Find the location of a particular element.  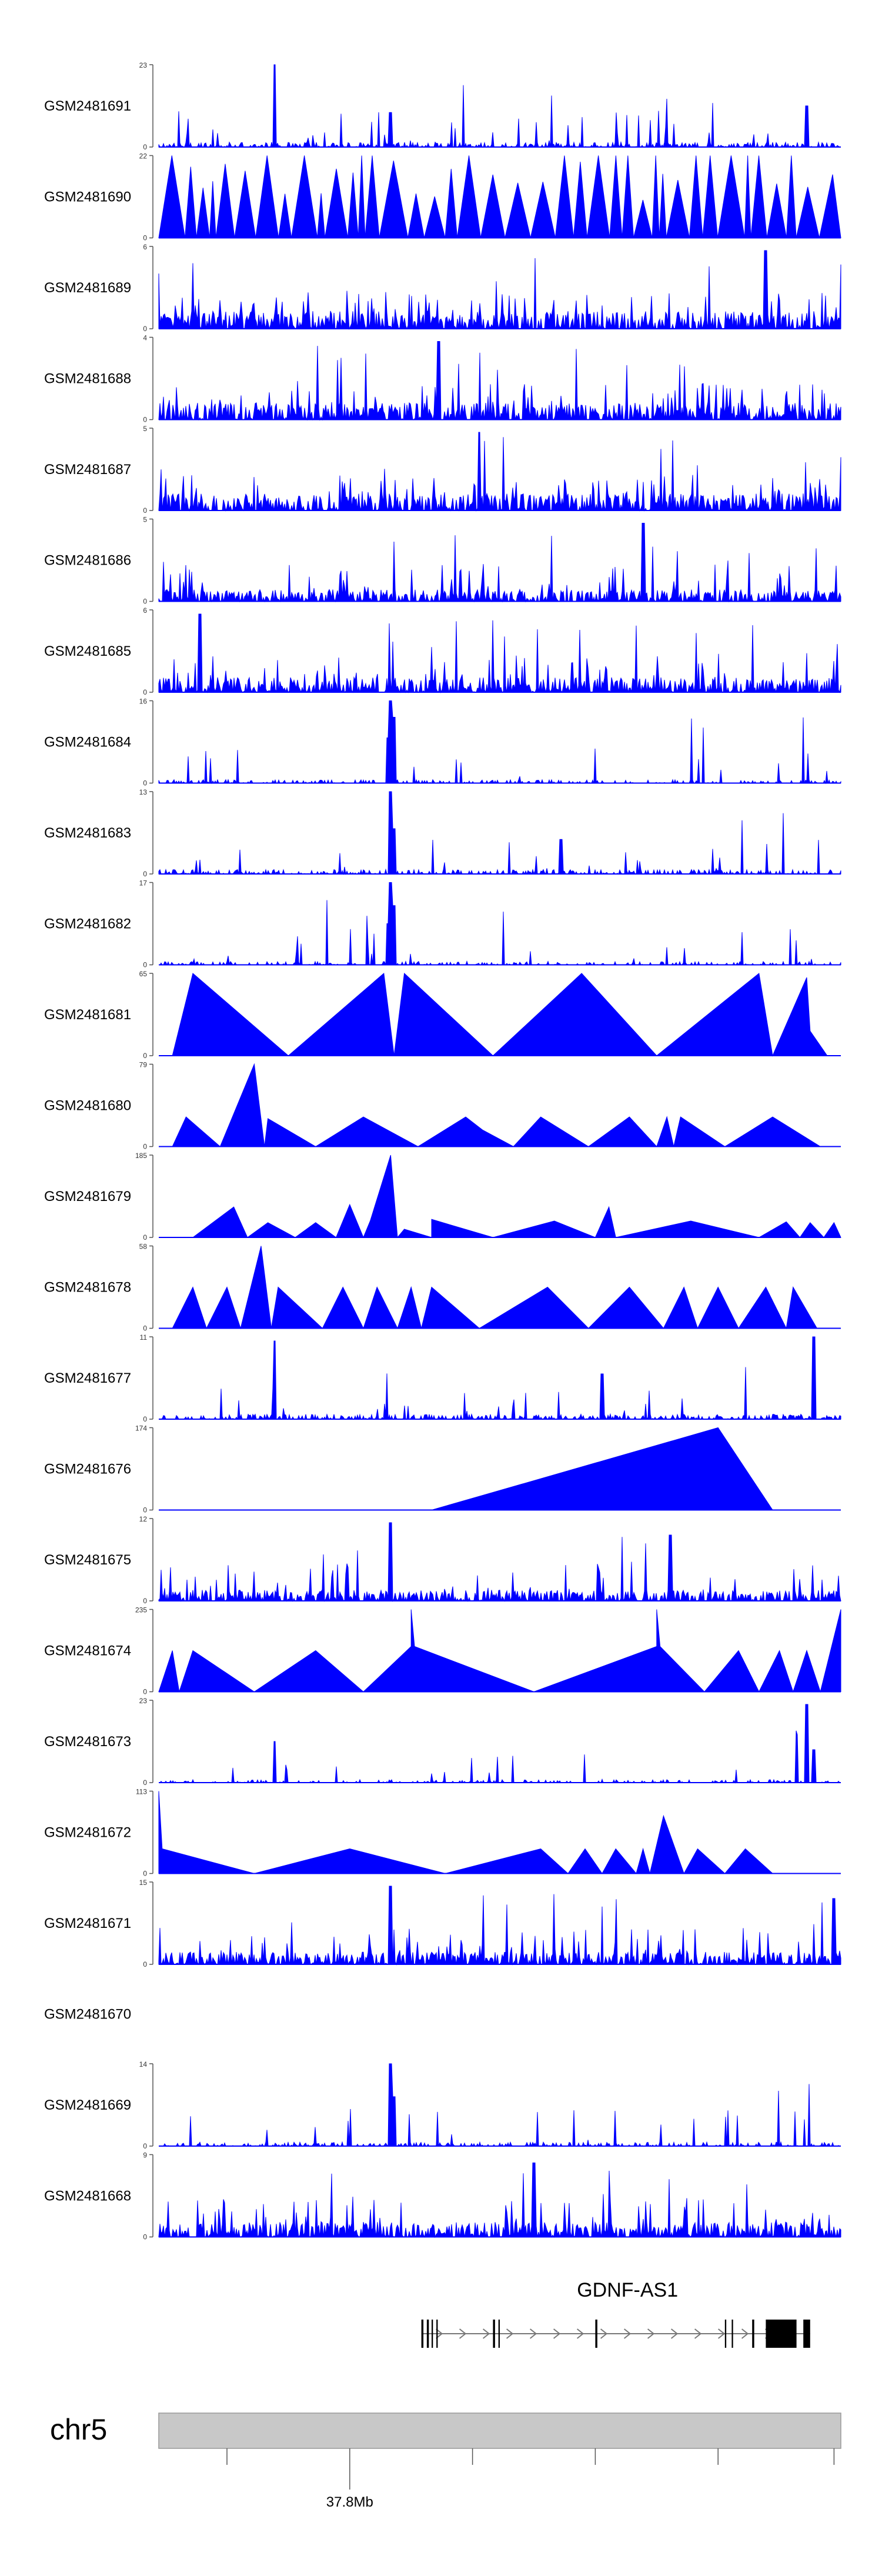

track-GSM2481669: GSM2481669 14 0 is located at coordinates (442, 2105).